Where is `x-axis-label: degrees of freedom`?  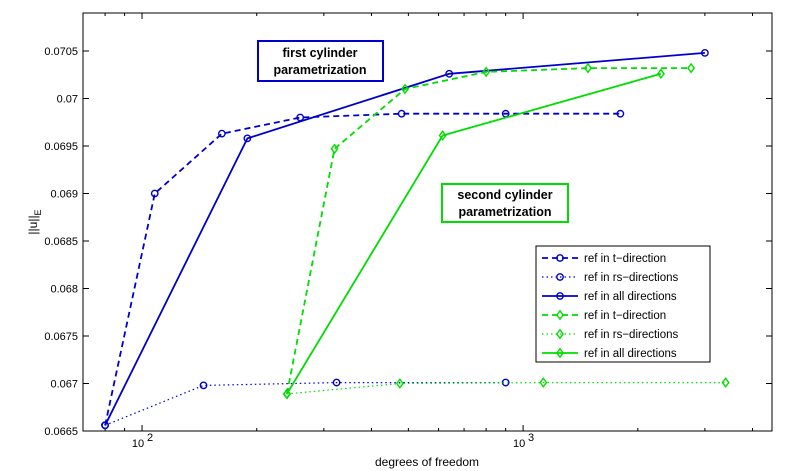 x-axis-label: degrees of freedom is located at coordinates (427, 462).